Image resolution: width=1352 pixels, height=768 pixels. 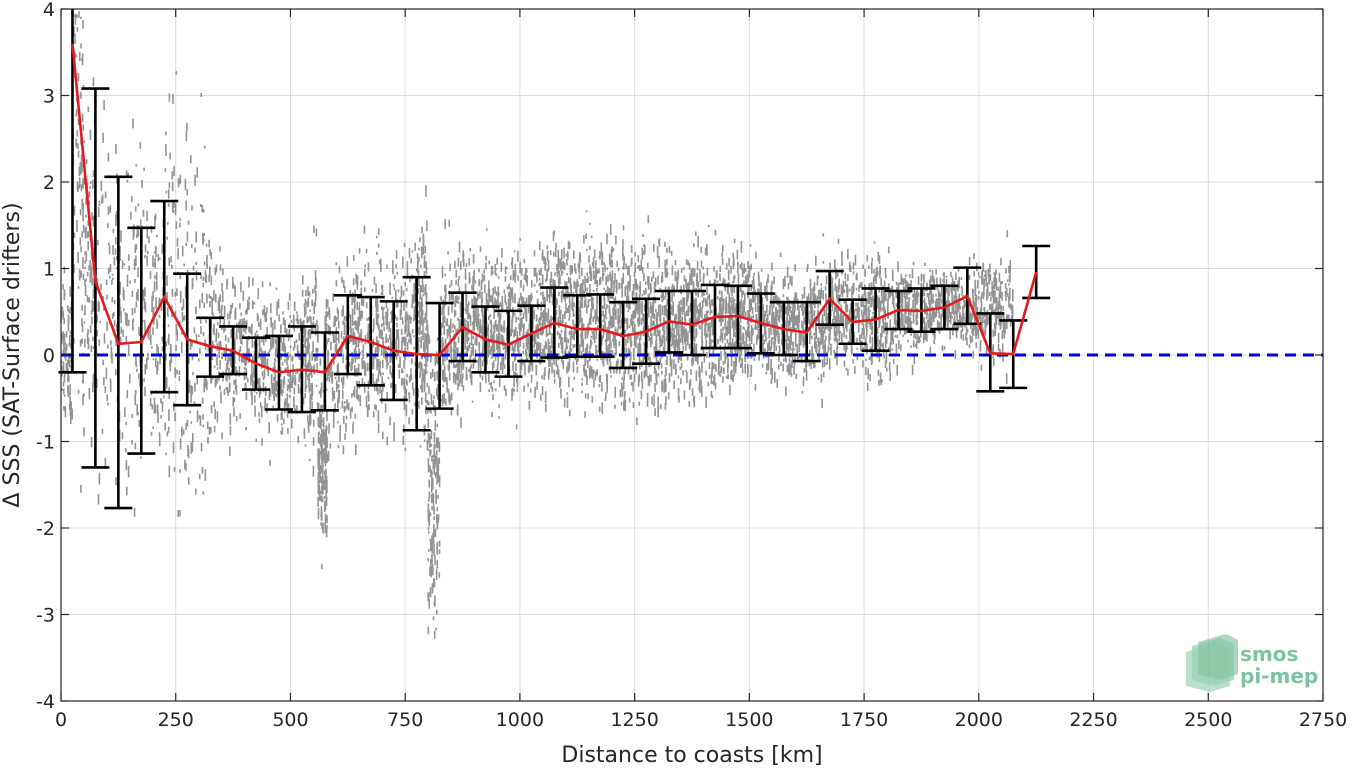 I want to click on x-tick-label: 0, so click(x=61, y=720).